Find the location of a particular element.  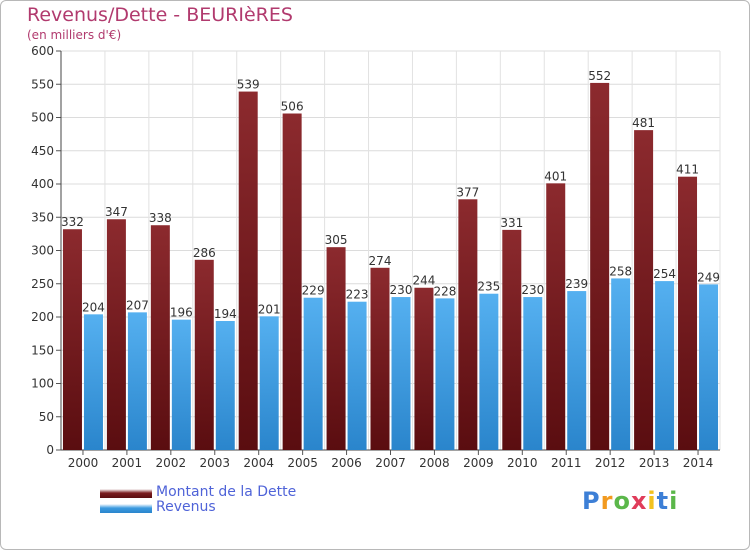

x-tick-label: 2000 is located at coordinates (83, 463).